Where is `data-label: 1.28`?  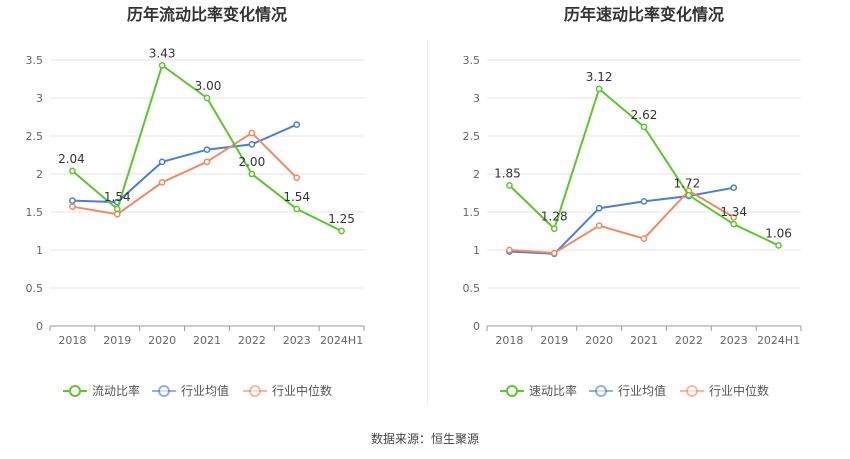
data-label: 1.28 is located at coordinates (554, 217).